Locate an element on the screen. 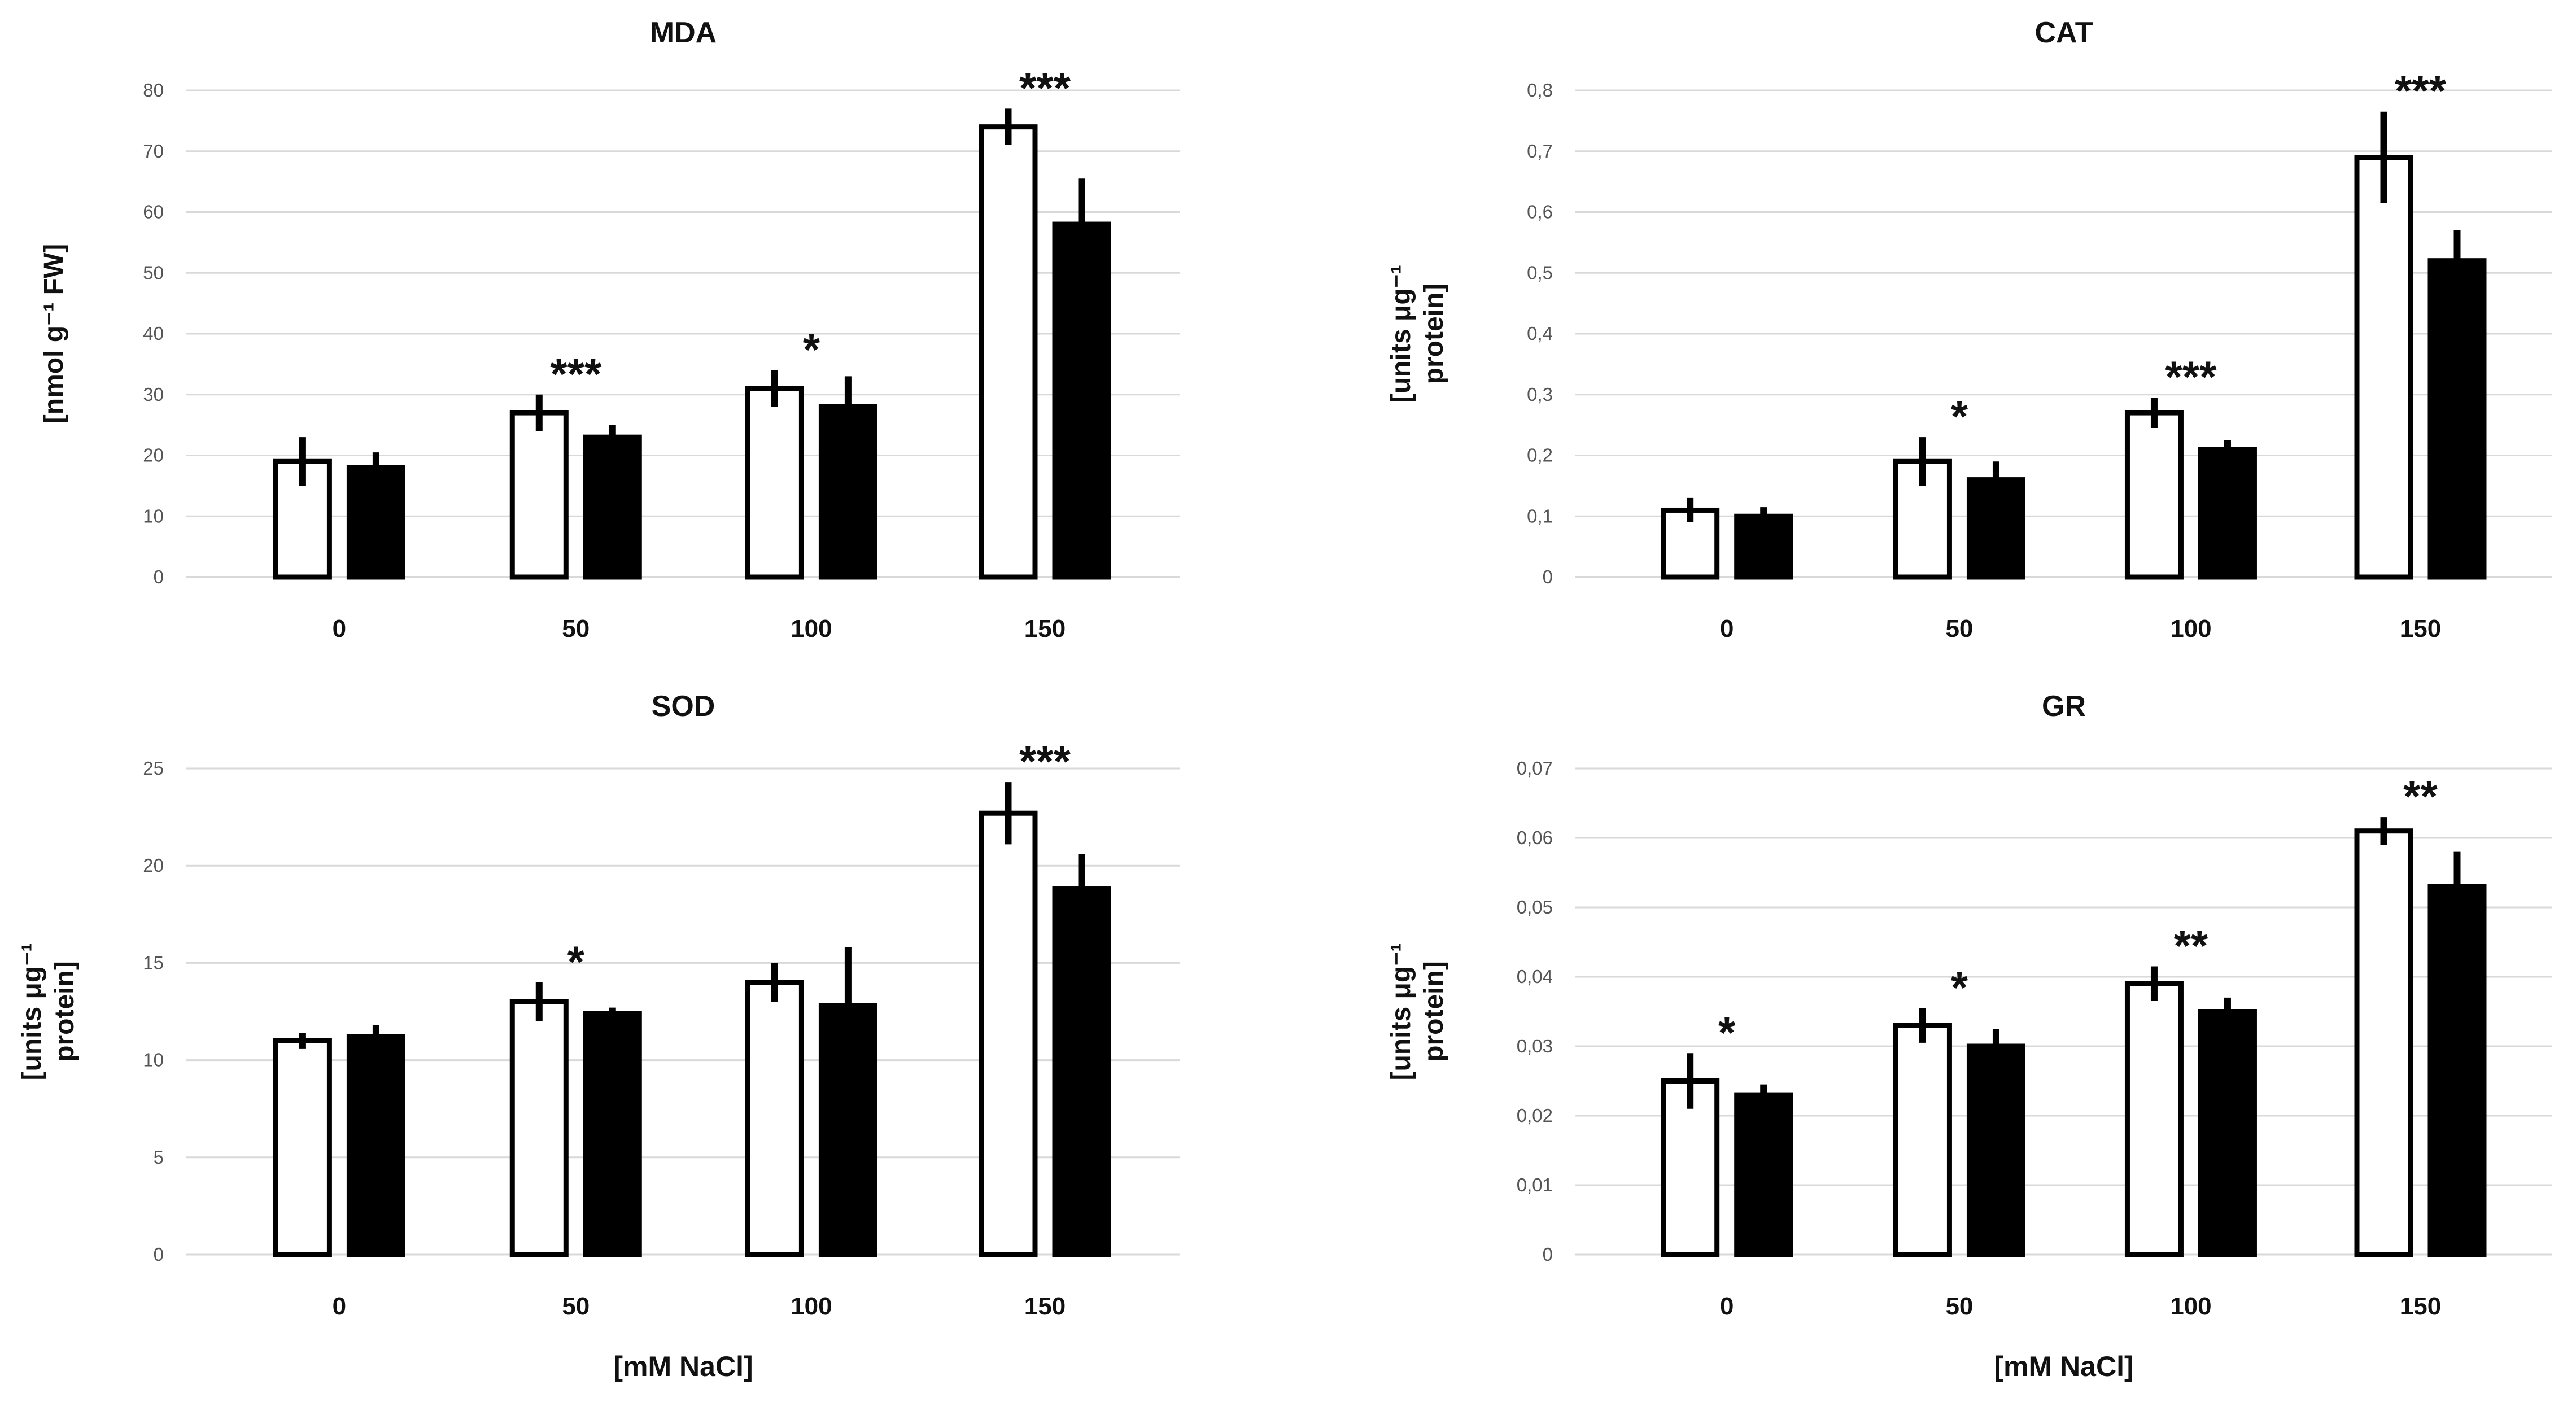 This screenshot has height=1402, width=2576. y-axis-label: [nmol g⁻¹ FW] is located at coordinates (54, 334).